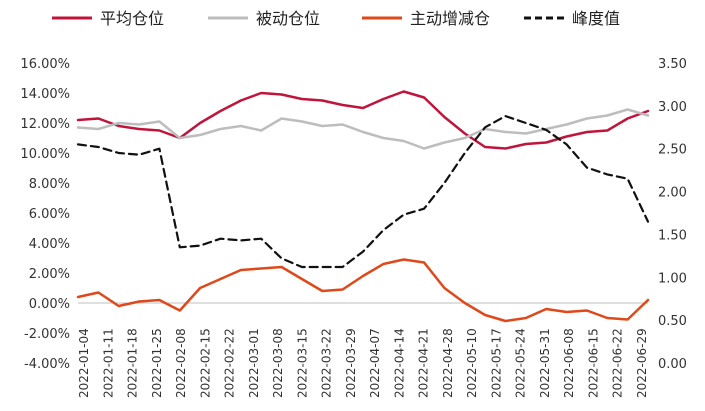 This screenshot has width=705, height=411. Describe the element at coordinates (672, 321) in the screenshot. I see `right-tick-label: 0.50` at that location.